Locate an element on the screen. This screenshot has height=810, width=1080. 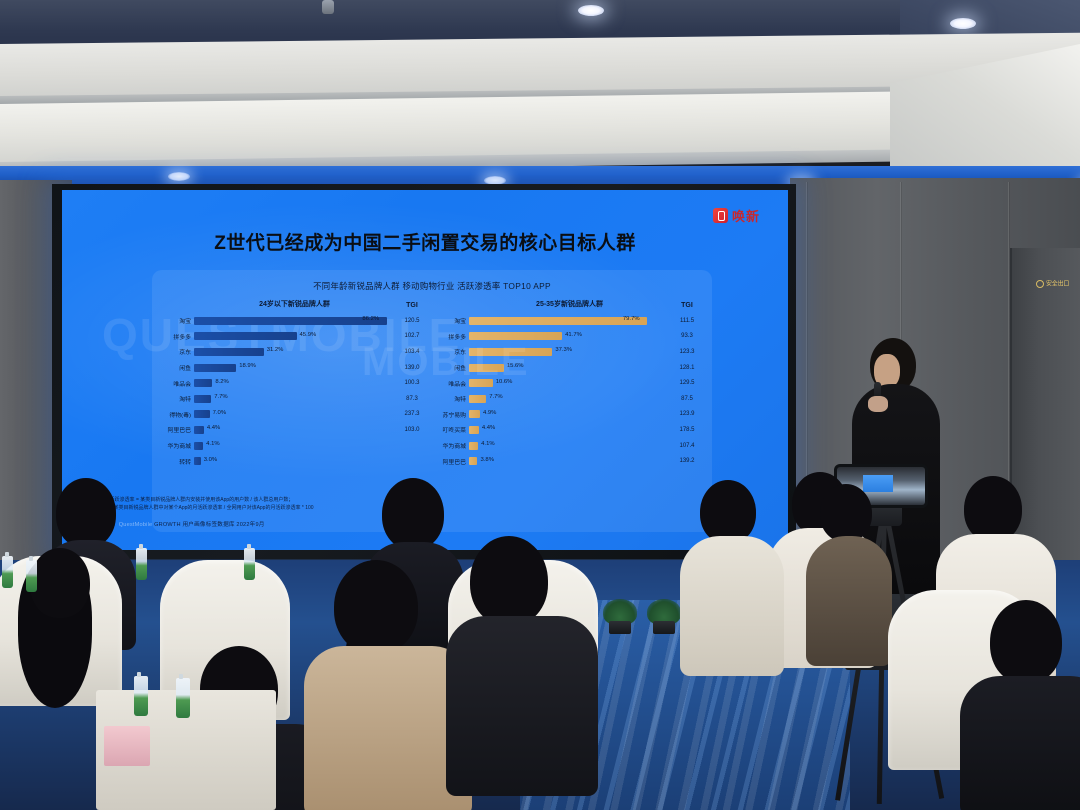
chart-value-label: 4.9% is located at coordinates (489, 412).